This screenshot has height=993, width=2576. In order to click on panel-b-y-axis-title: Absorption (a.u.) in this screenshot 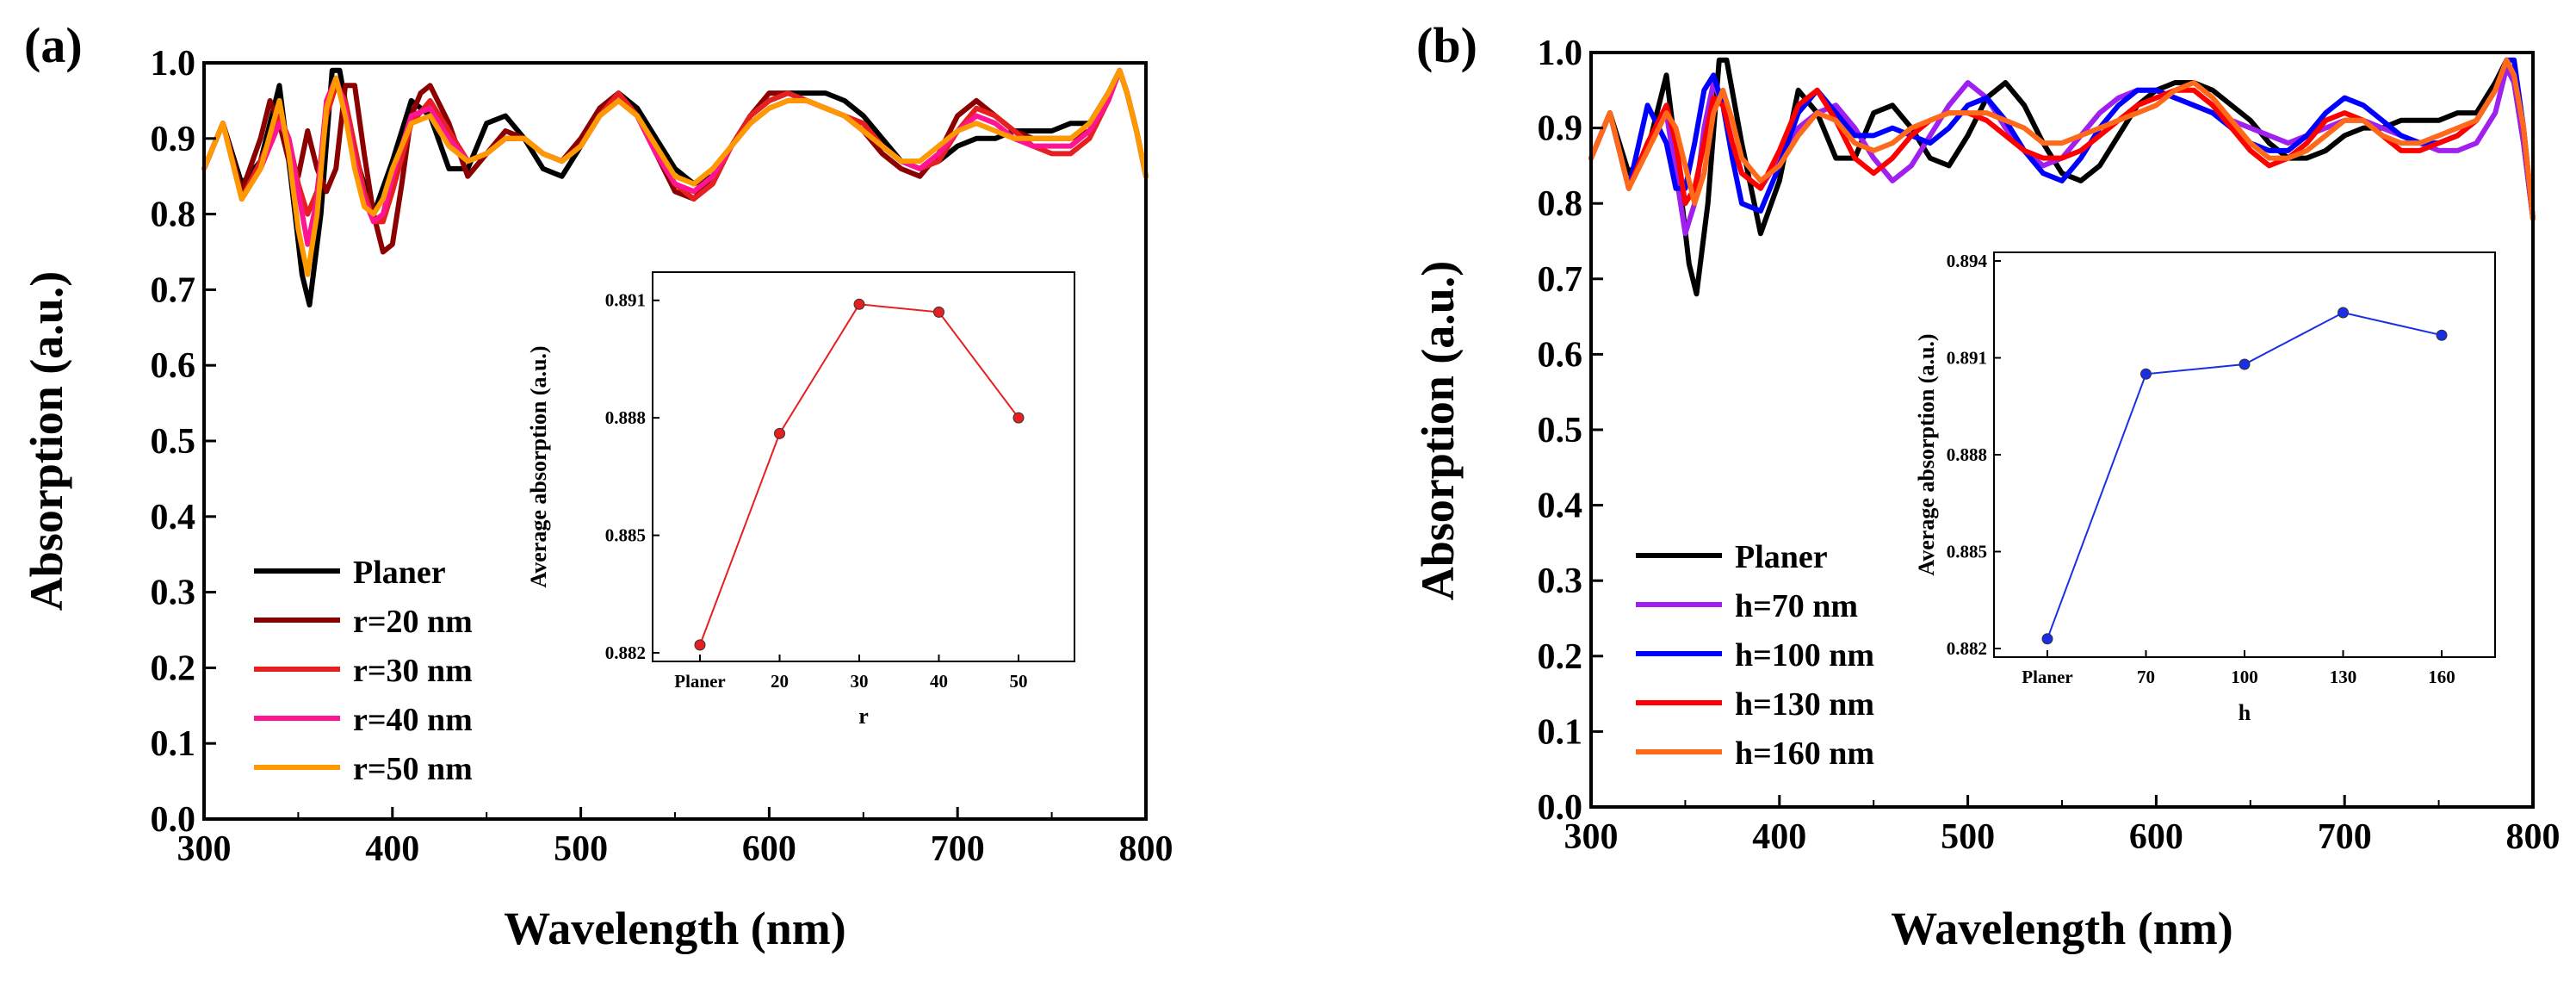, I will do `click(1438, 431)`.